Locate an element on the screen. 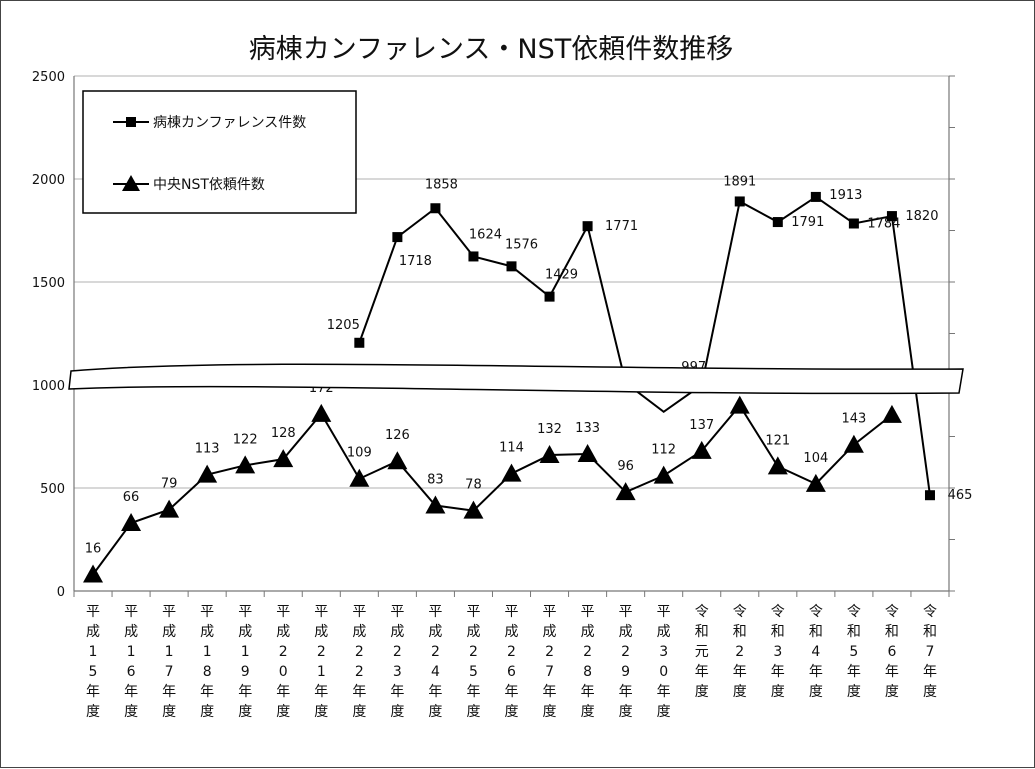 The height and width of the screenshot is (769, 1035). axis-break-band is located at coordinates (516, 379).